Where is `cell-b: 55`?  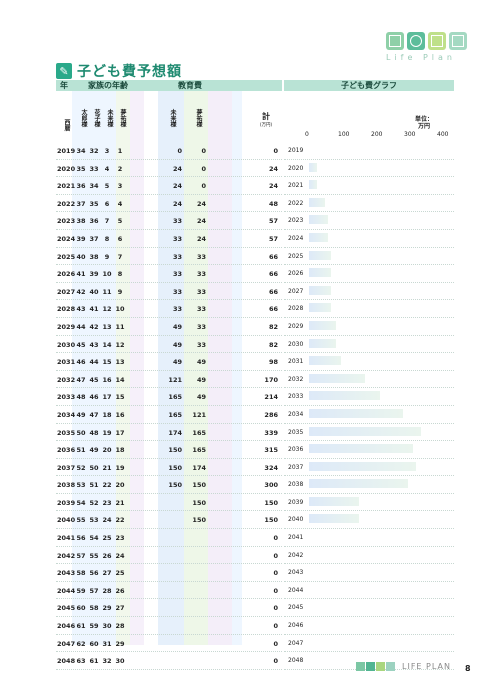 cell-b: 55 is located at coordinates (94, 555).